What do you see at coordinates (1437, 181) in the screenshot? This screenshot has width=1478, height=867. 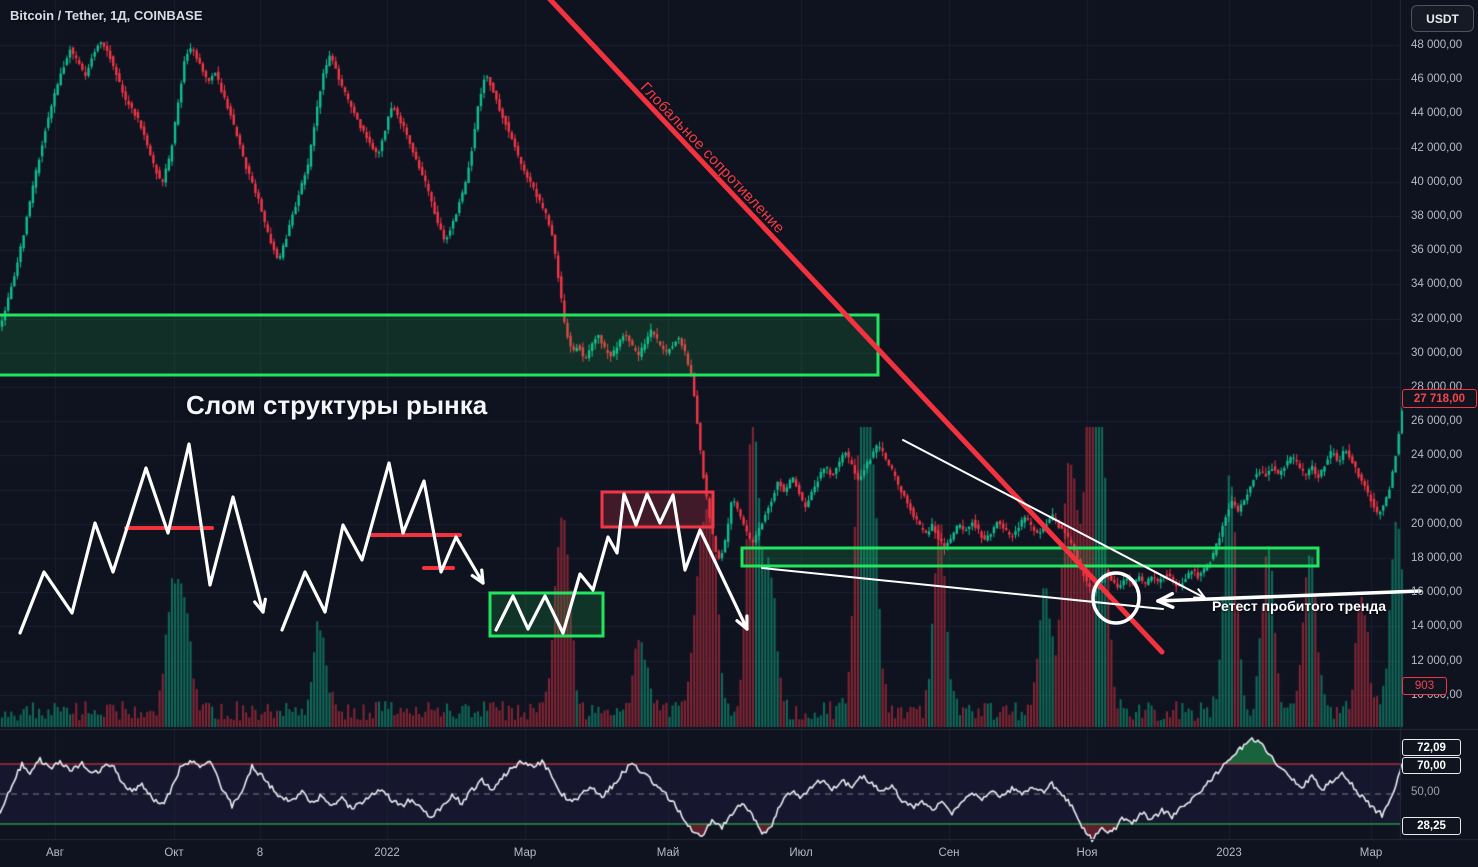 I see `price-tick-label: 40 000,00` at bounding box center [1437, 181].